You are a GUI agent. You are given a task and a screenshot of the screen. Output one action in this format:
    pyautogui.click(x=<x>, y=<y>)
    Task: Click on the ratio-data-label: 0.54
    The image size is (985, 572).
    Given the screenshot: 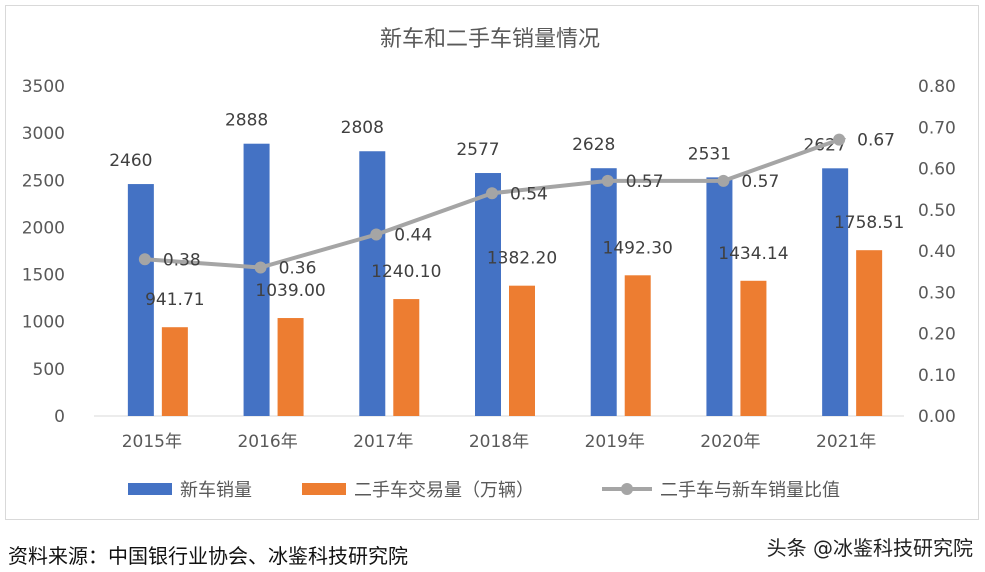 What is the action you would take?
    pyautogui.click(x=529, y=194)
    